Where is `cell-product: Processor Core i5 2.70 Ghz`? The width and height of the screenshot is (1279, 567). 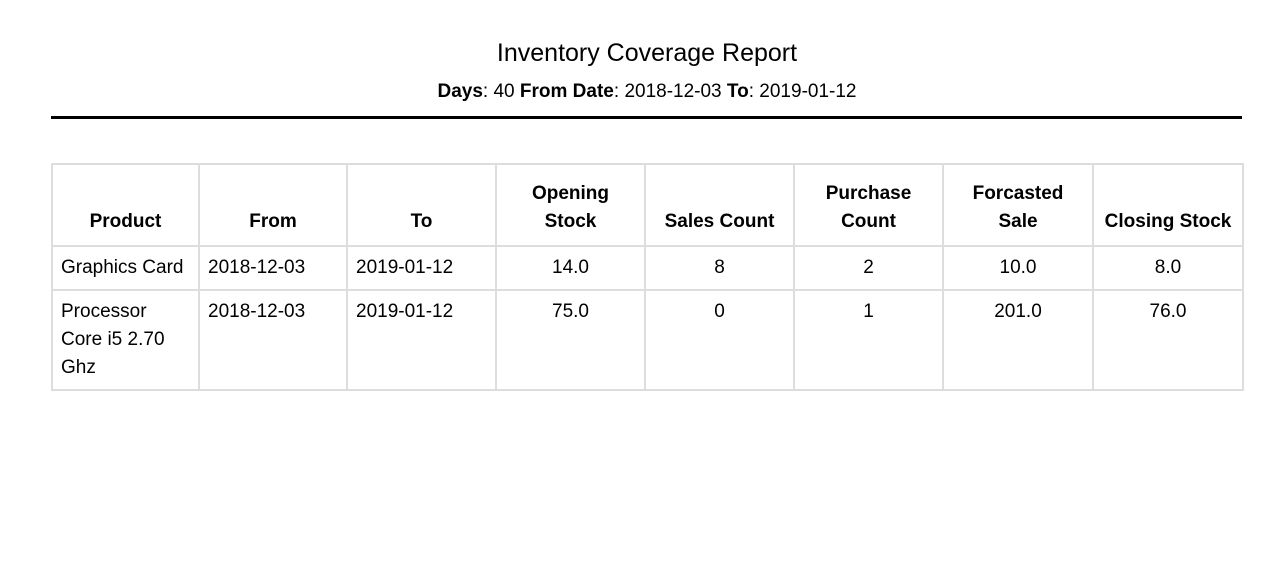 cell-product: Processor Core i5 2.70 Ghz is located at coordinates (125, 340).